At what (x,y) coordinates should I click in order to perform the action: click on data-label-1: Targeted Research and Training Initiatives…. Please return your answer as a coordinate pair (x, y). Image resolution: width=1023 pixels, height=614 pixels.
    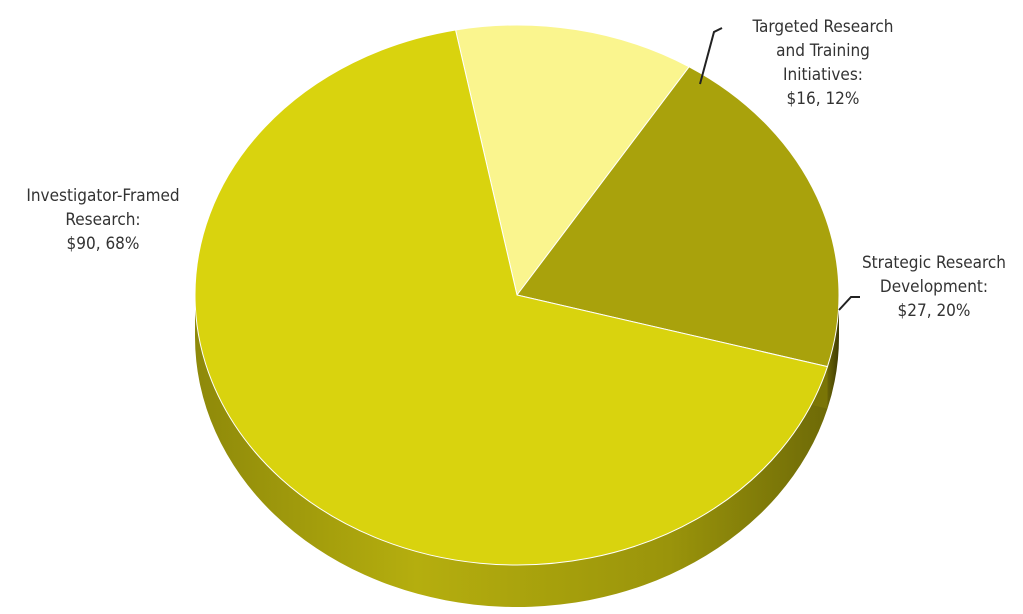
    Looking at the image, I should click on (822, 63).